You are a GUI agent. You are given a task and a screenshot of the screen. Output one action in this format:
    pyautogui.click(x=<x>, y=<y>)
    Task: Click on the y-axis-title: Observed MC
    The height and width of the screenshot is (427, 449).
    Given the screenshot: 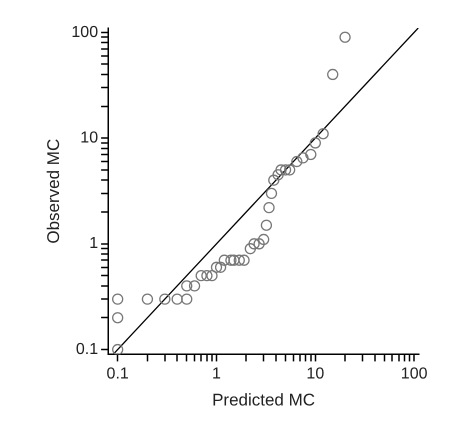 What is the action you would take?
    pyautogui.click(x=53, y=191)
    